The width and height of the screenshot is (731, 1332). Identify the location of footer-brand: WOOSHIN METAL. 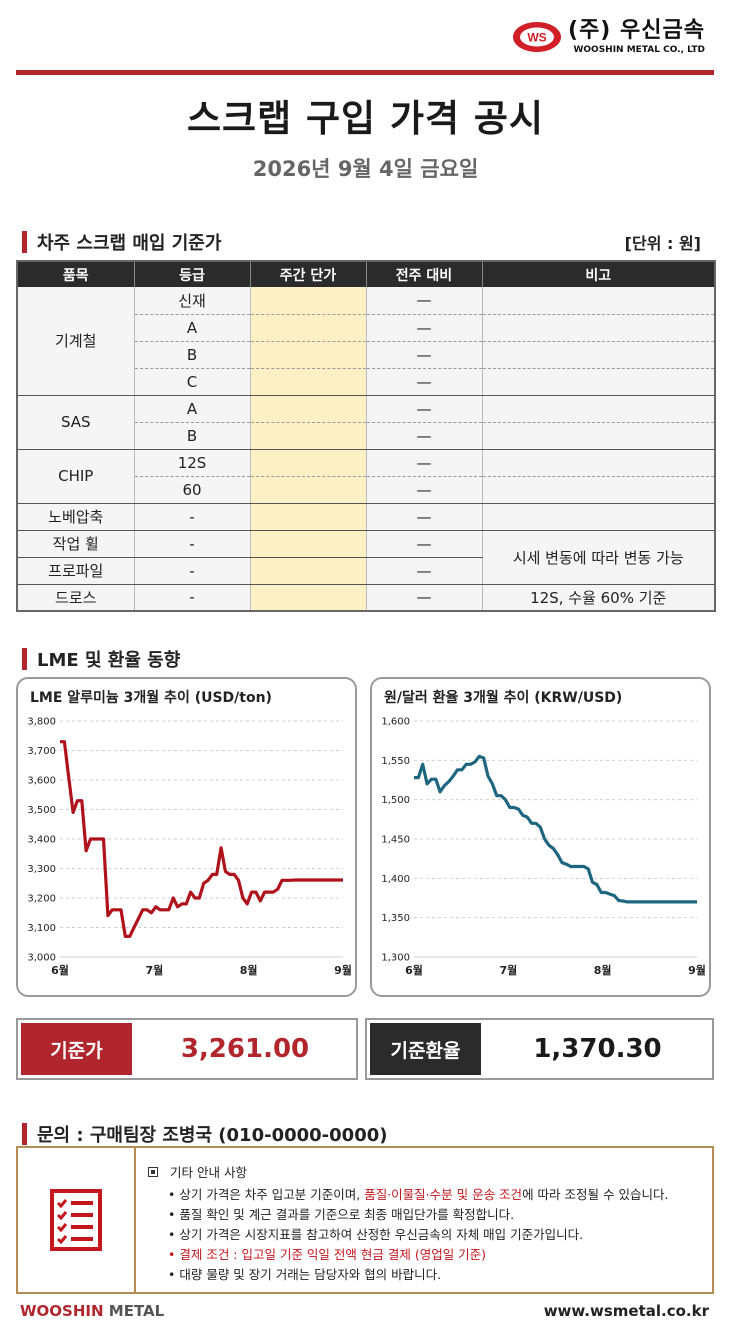
(92, 1311).